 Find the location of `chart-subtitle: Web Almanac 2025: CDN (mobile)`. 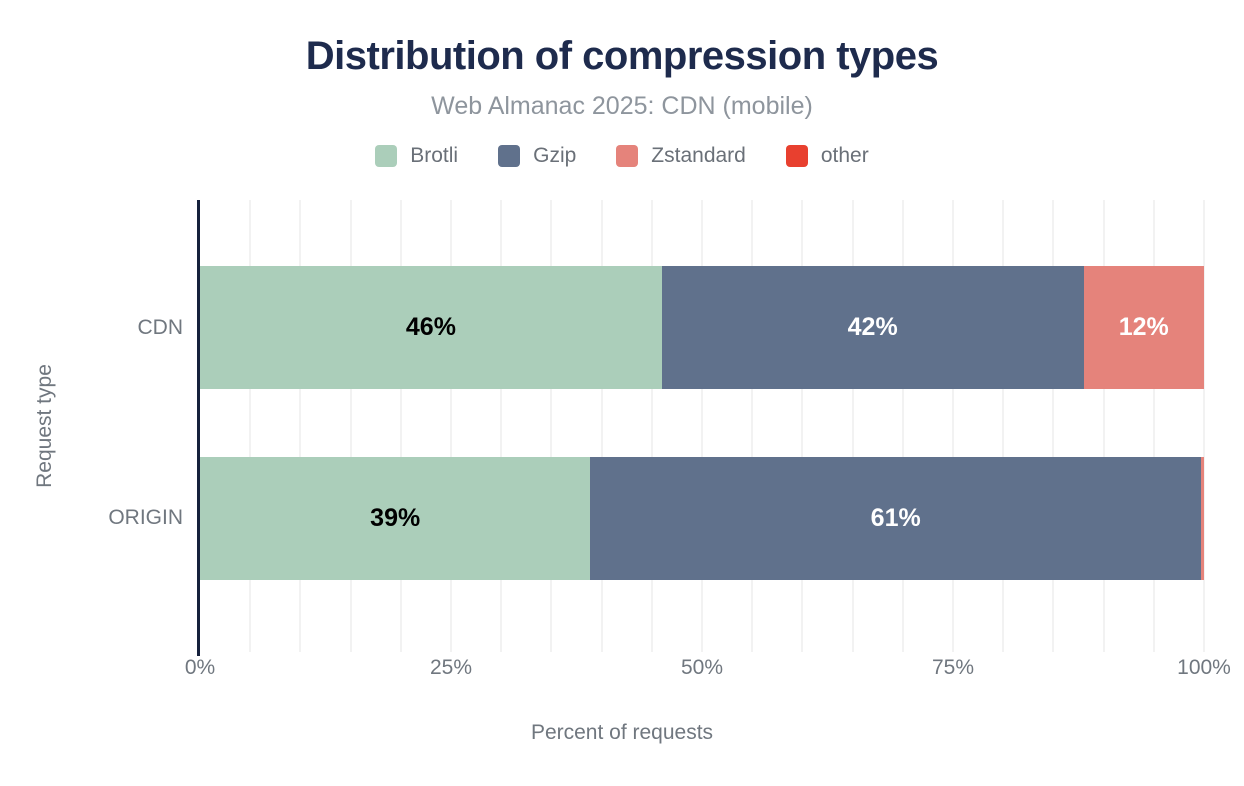

chart-subtitle: Web Almanac 2025: CDN (mobile) is located at coordinates (622, 106).